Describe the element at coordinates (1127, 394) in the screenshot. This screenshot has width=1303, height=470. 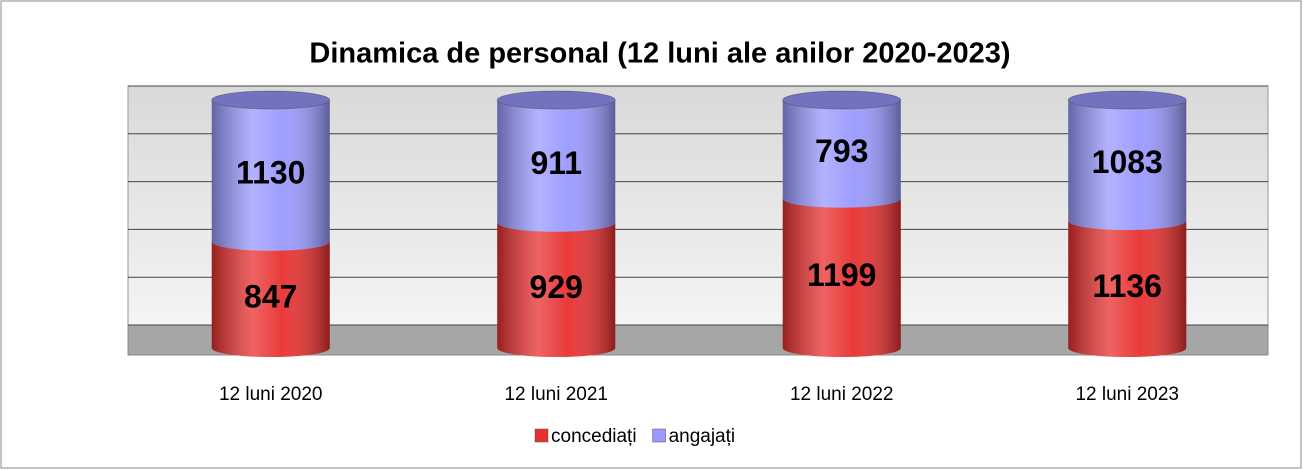
I see `x-tick-label: 12 luni 2023` at that location.